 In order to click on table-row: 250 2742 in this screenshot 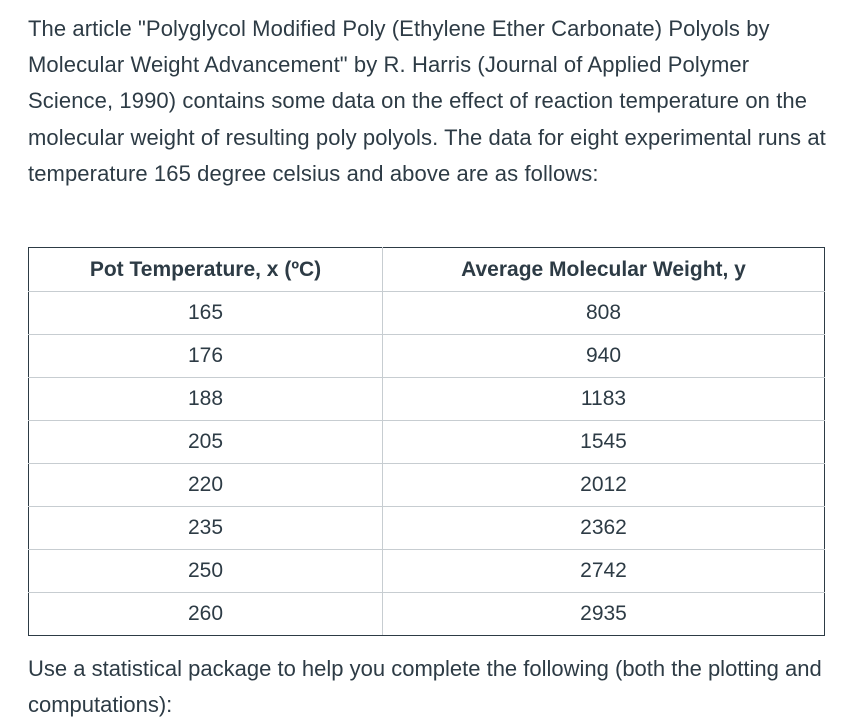, I will do `click(426, 571)`.